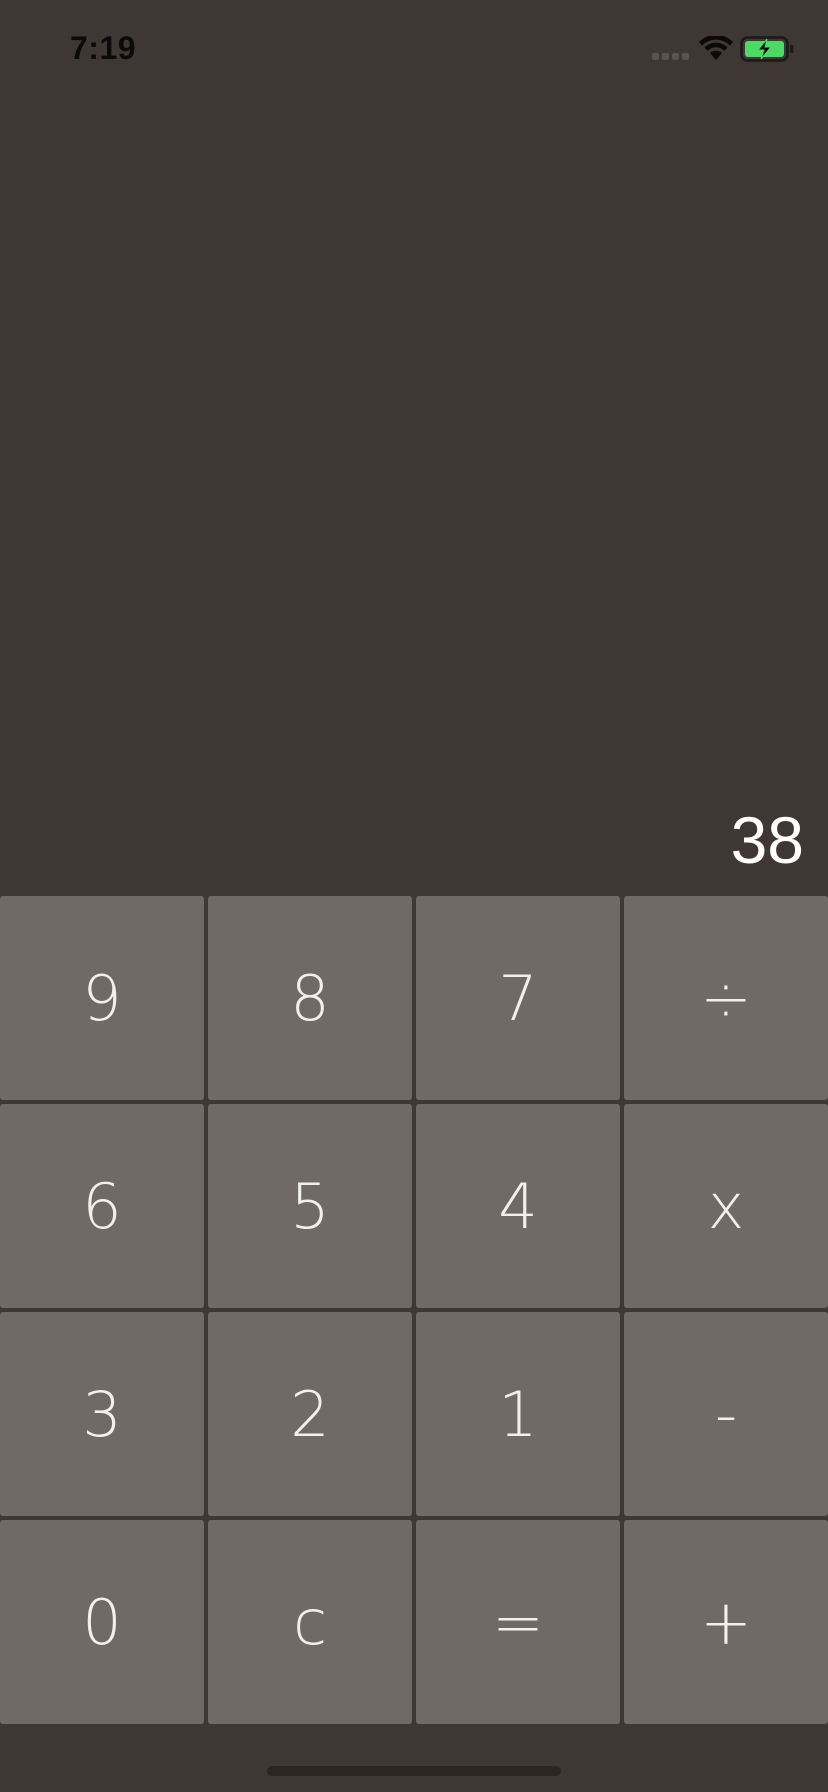  Describe the element at coordinates (726, 1414) in the screenshot. I see `key-subtract-button: -` at that location.